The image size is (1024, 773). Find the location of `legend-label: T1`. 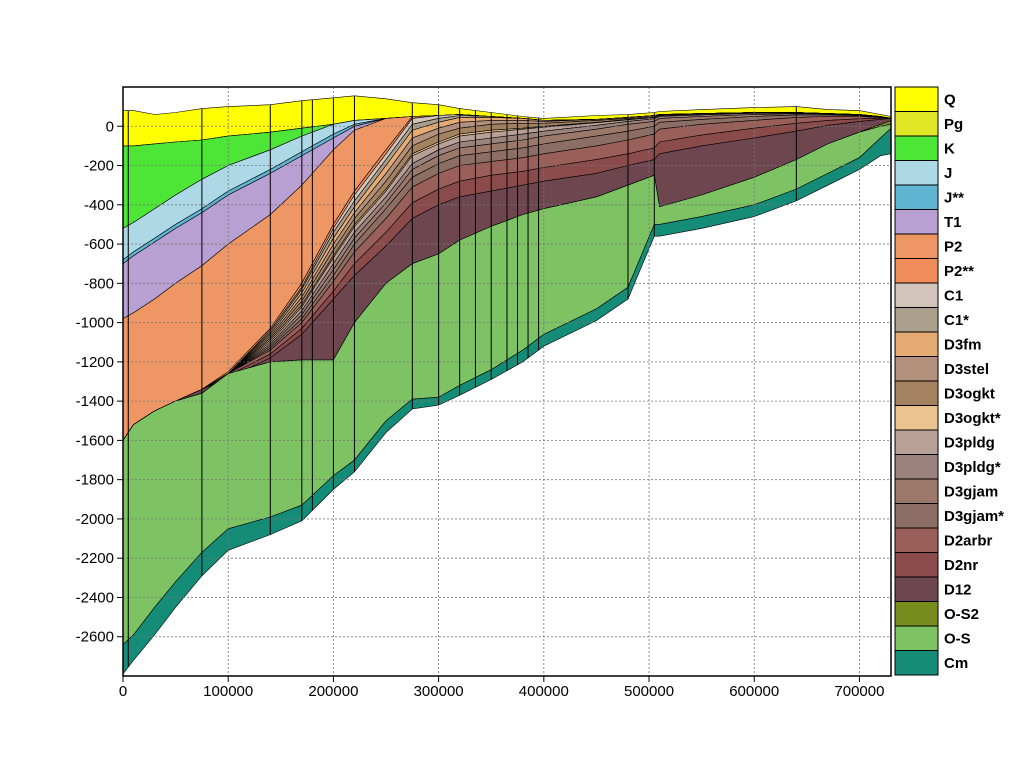

legend-label: T1 is located at coordinates (953, 222).